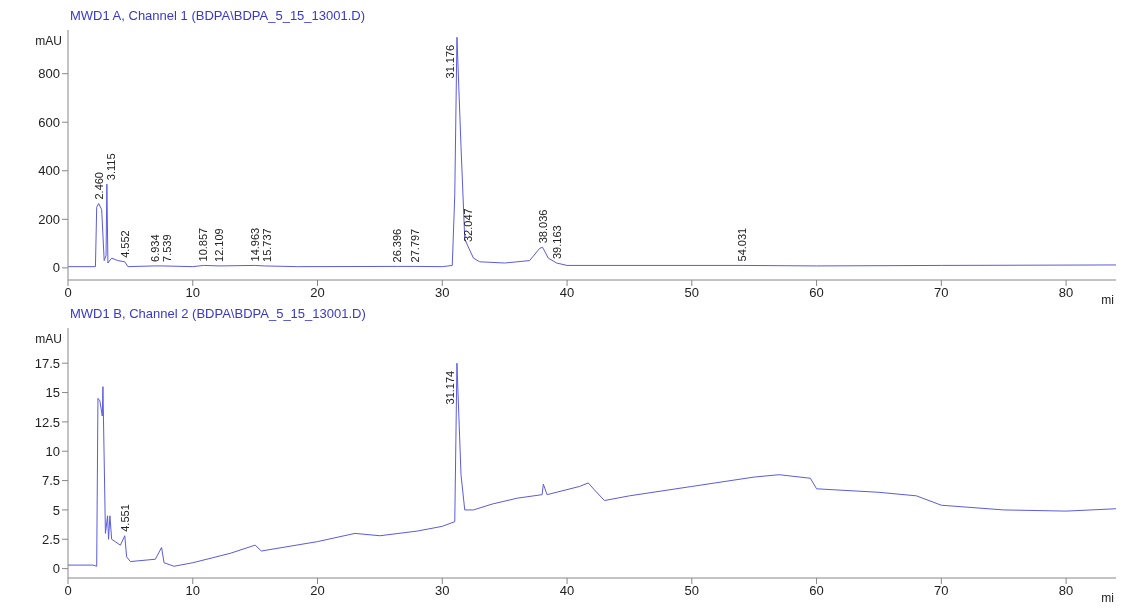 This screenshot has width=1136, height=613. What do you see at coordinates (254, 244) in the screenshot?
I see `annotation: 14.963` at bounding box center [254, 244].